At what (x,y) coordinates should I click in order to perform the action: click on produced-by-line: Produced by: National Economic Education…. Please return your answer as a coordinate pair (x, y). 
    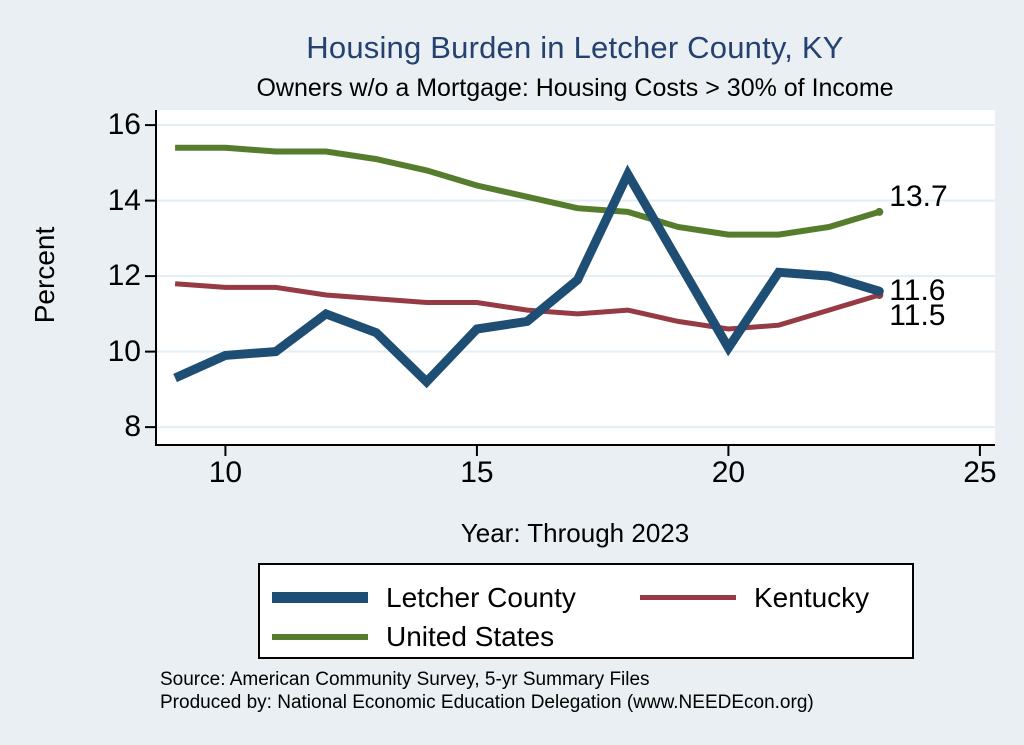
    Looking at the image, I should click on (487, 702).